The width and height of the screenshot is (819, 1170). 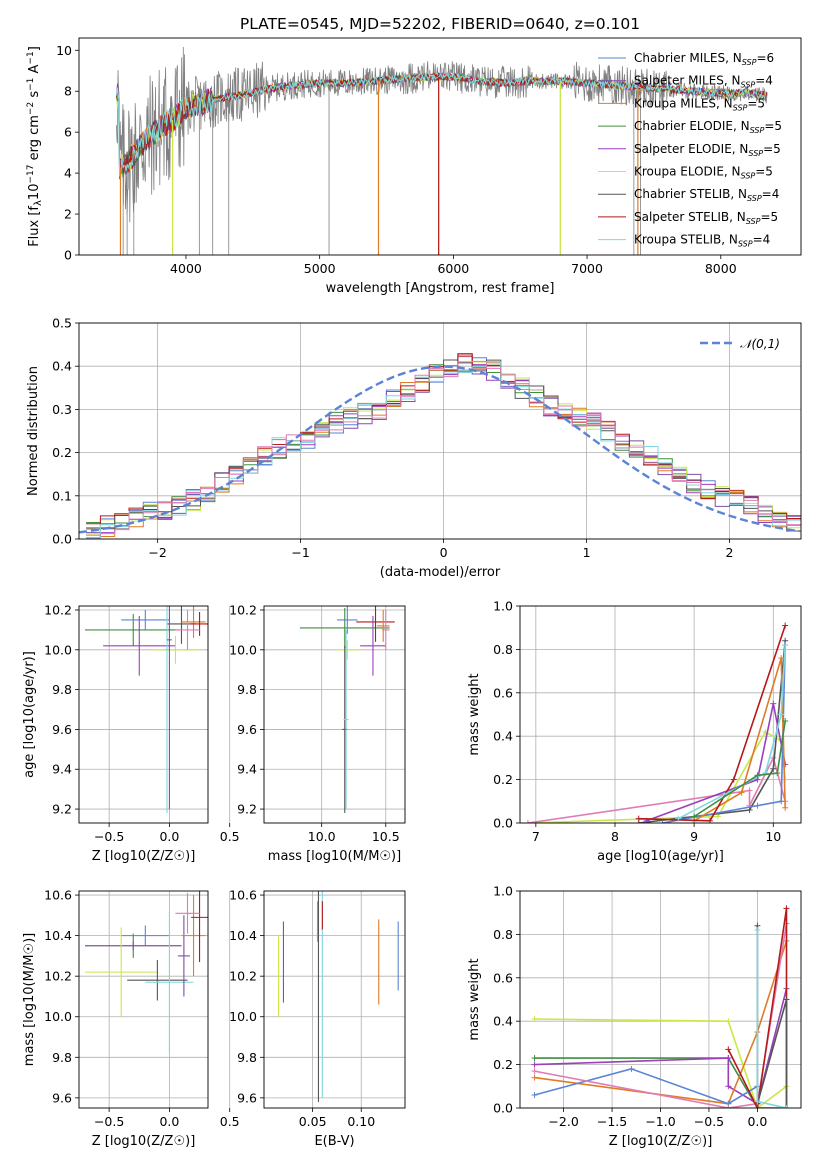 I want to click on y-tick-label: 0, so click(x=68, y=255).